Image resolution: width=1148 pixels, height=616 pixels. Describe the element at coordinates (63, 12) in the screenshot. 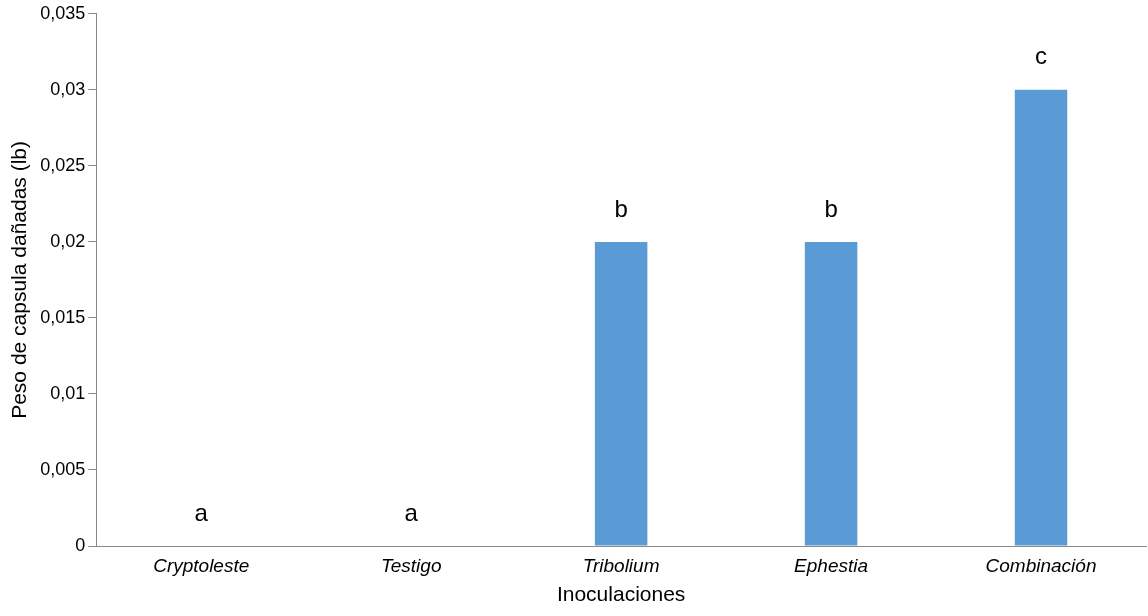

I see `y-tick-label: 0,035` at that location.